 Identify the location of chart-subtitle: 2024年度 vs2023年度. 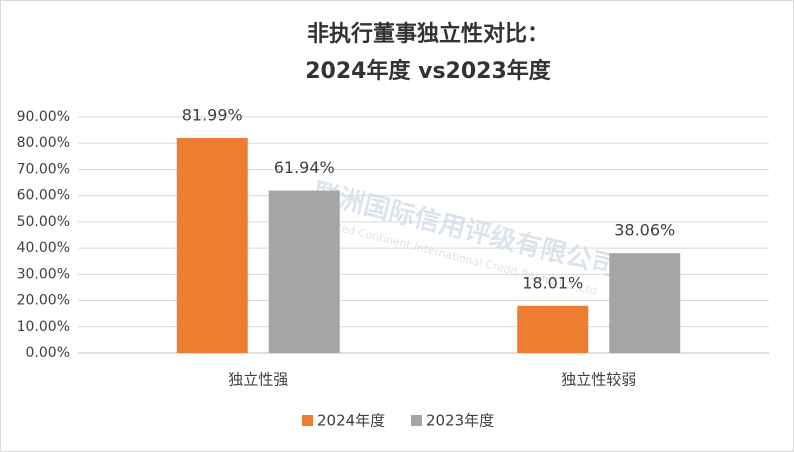
(428, 71).